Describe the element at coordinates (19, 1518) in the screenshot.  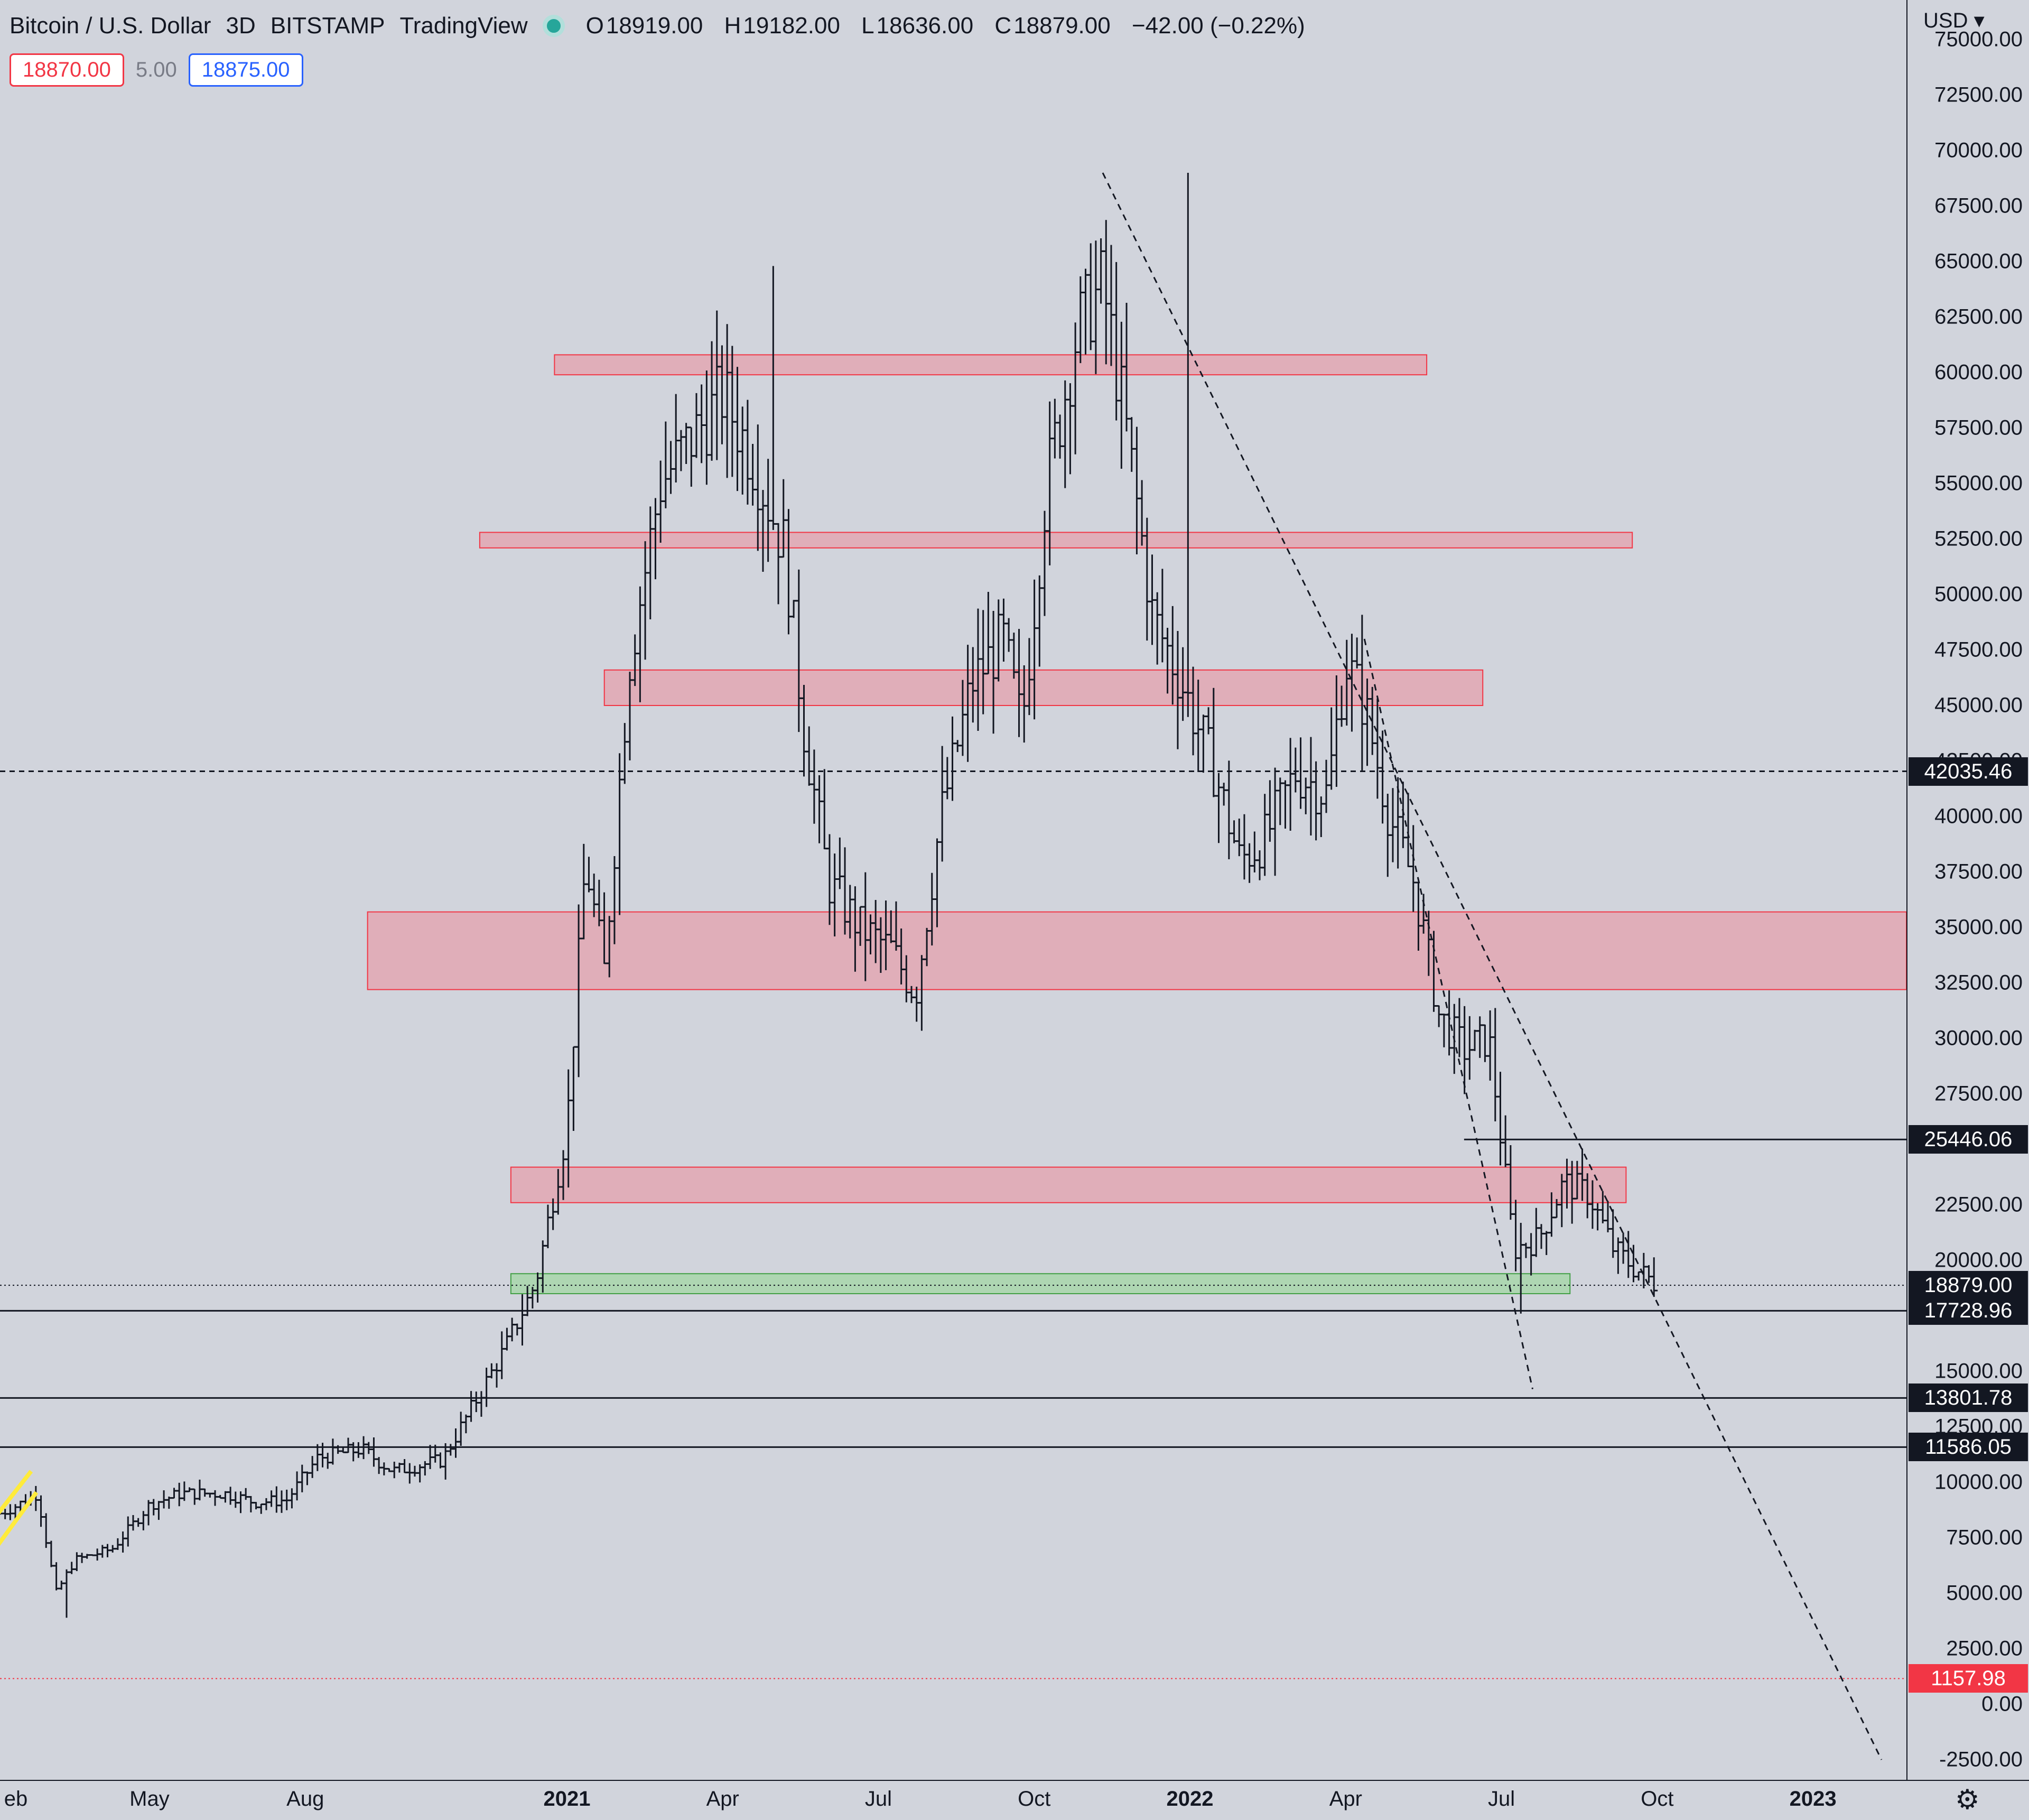
I see `yellow-drawing` at that location.